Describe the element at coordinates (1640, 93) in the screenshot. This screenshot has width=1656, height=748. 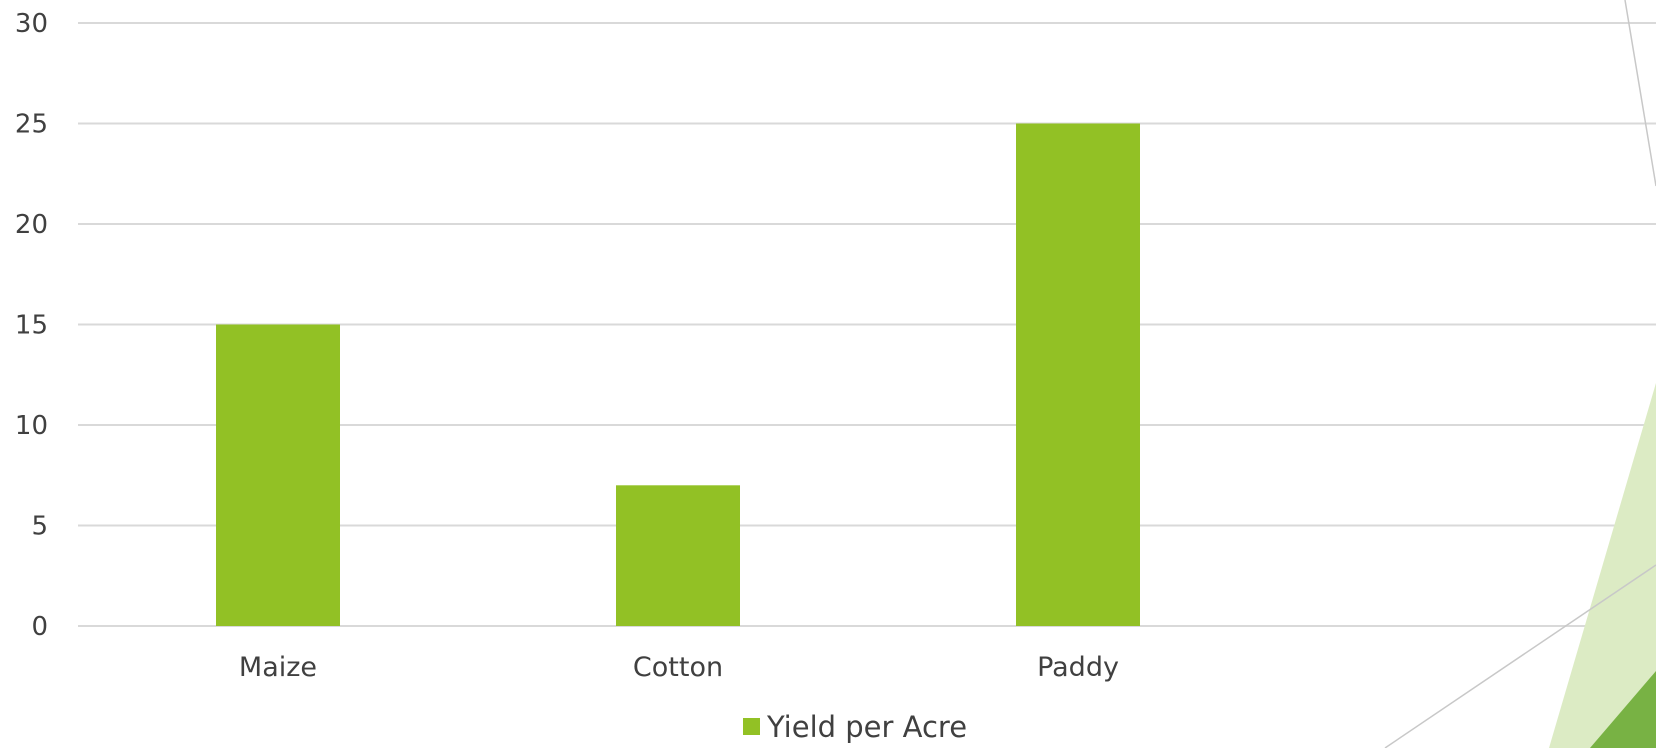
I see `decor-line-top` at that location.